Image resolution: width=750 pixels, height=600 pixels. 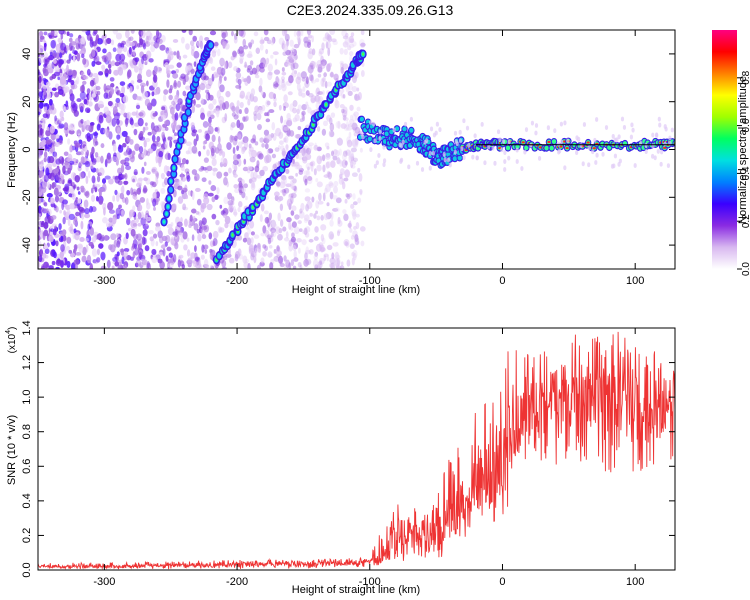 What do you see at coordinates (237, 582) in the screenshot?
I see `snr-xtick-label: -200` at bounding box center [237, 582].